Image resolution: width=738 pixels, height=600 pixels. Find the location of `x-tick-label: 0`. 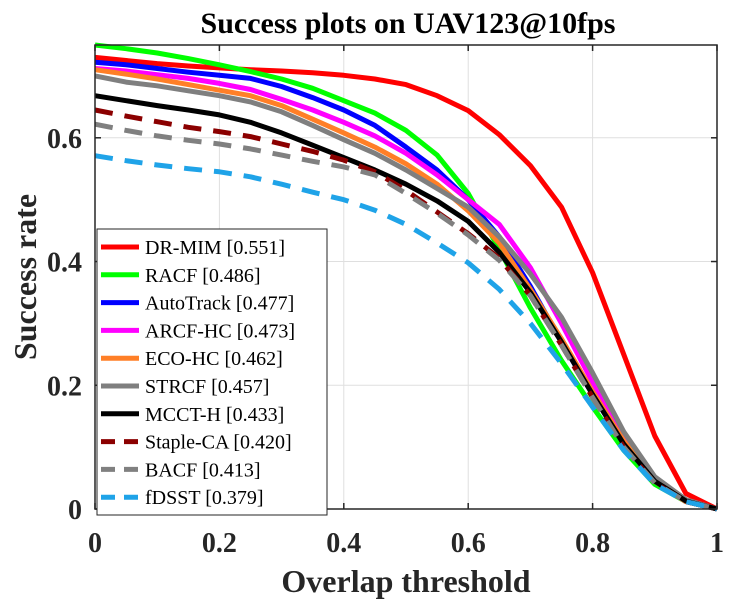

x-tick-label: 0 is located at coordinates (95, 543).